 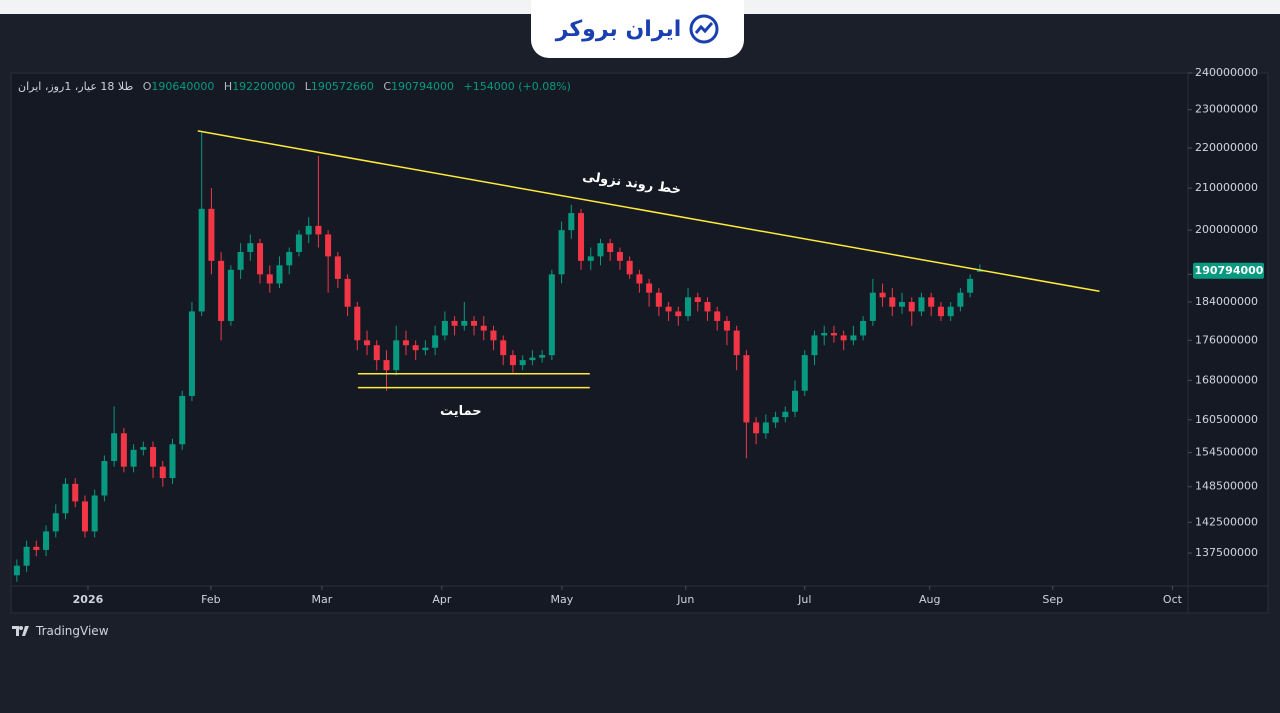 What do you see at coordinates (1226, 72) in the screenshot?
I see `y-tick-label: 240000000` at bounding box center [1226, 72].